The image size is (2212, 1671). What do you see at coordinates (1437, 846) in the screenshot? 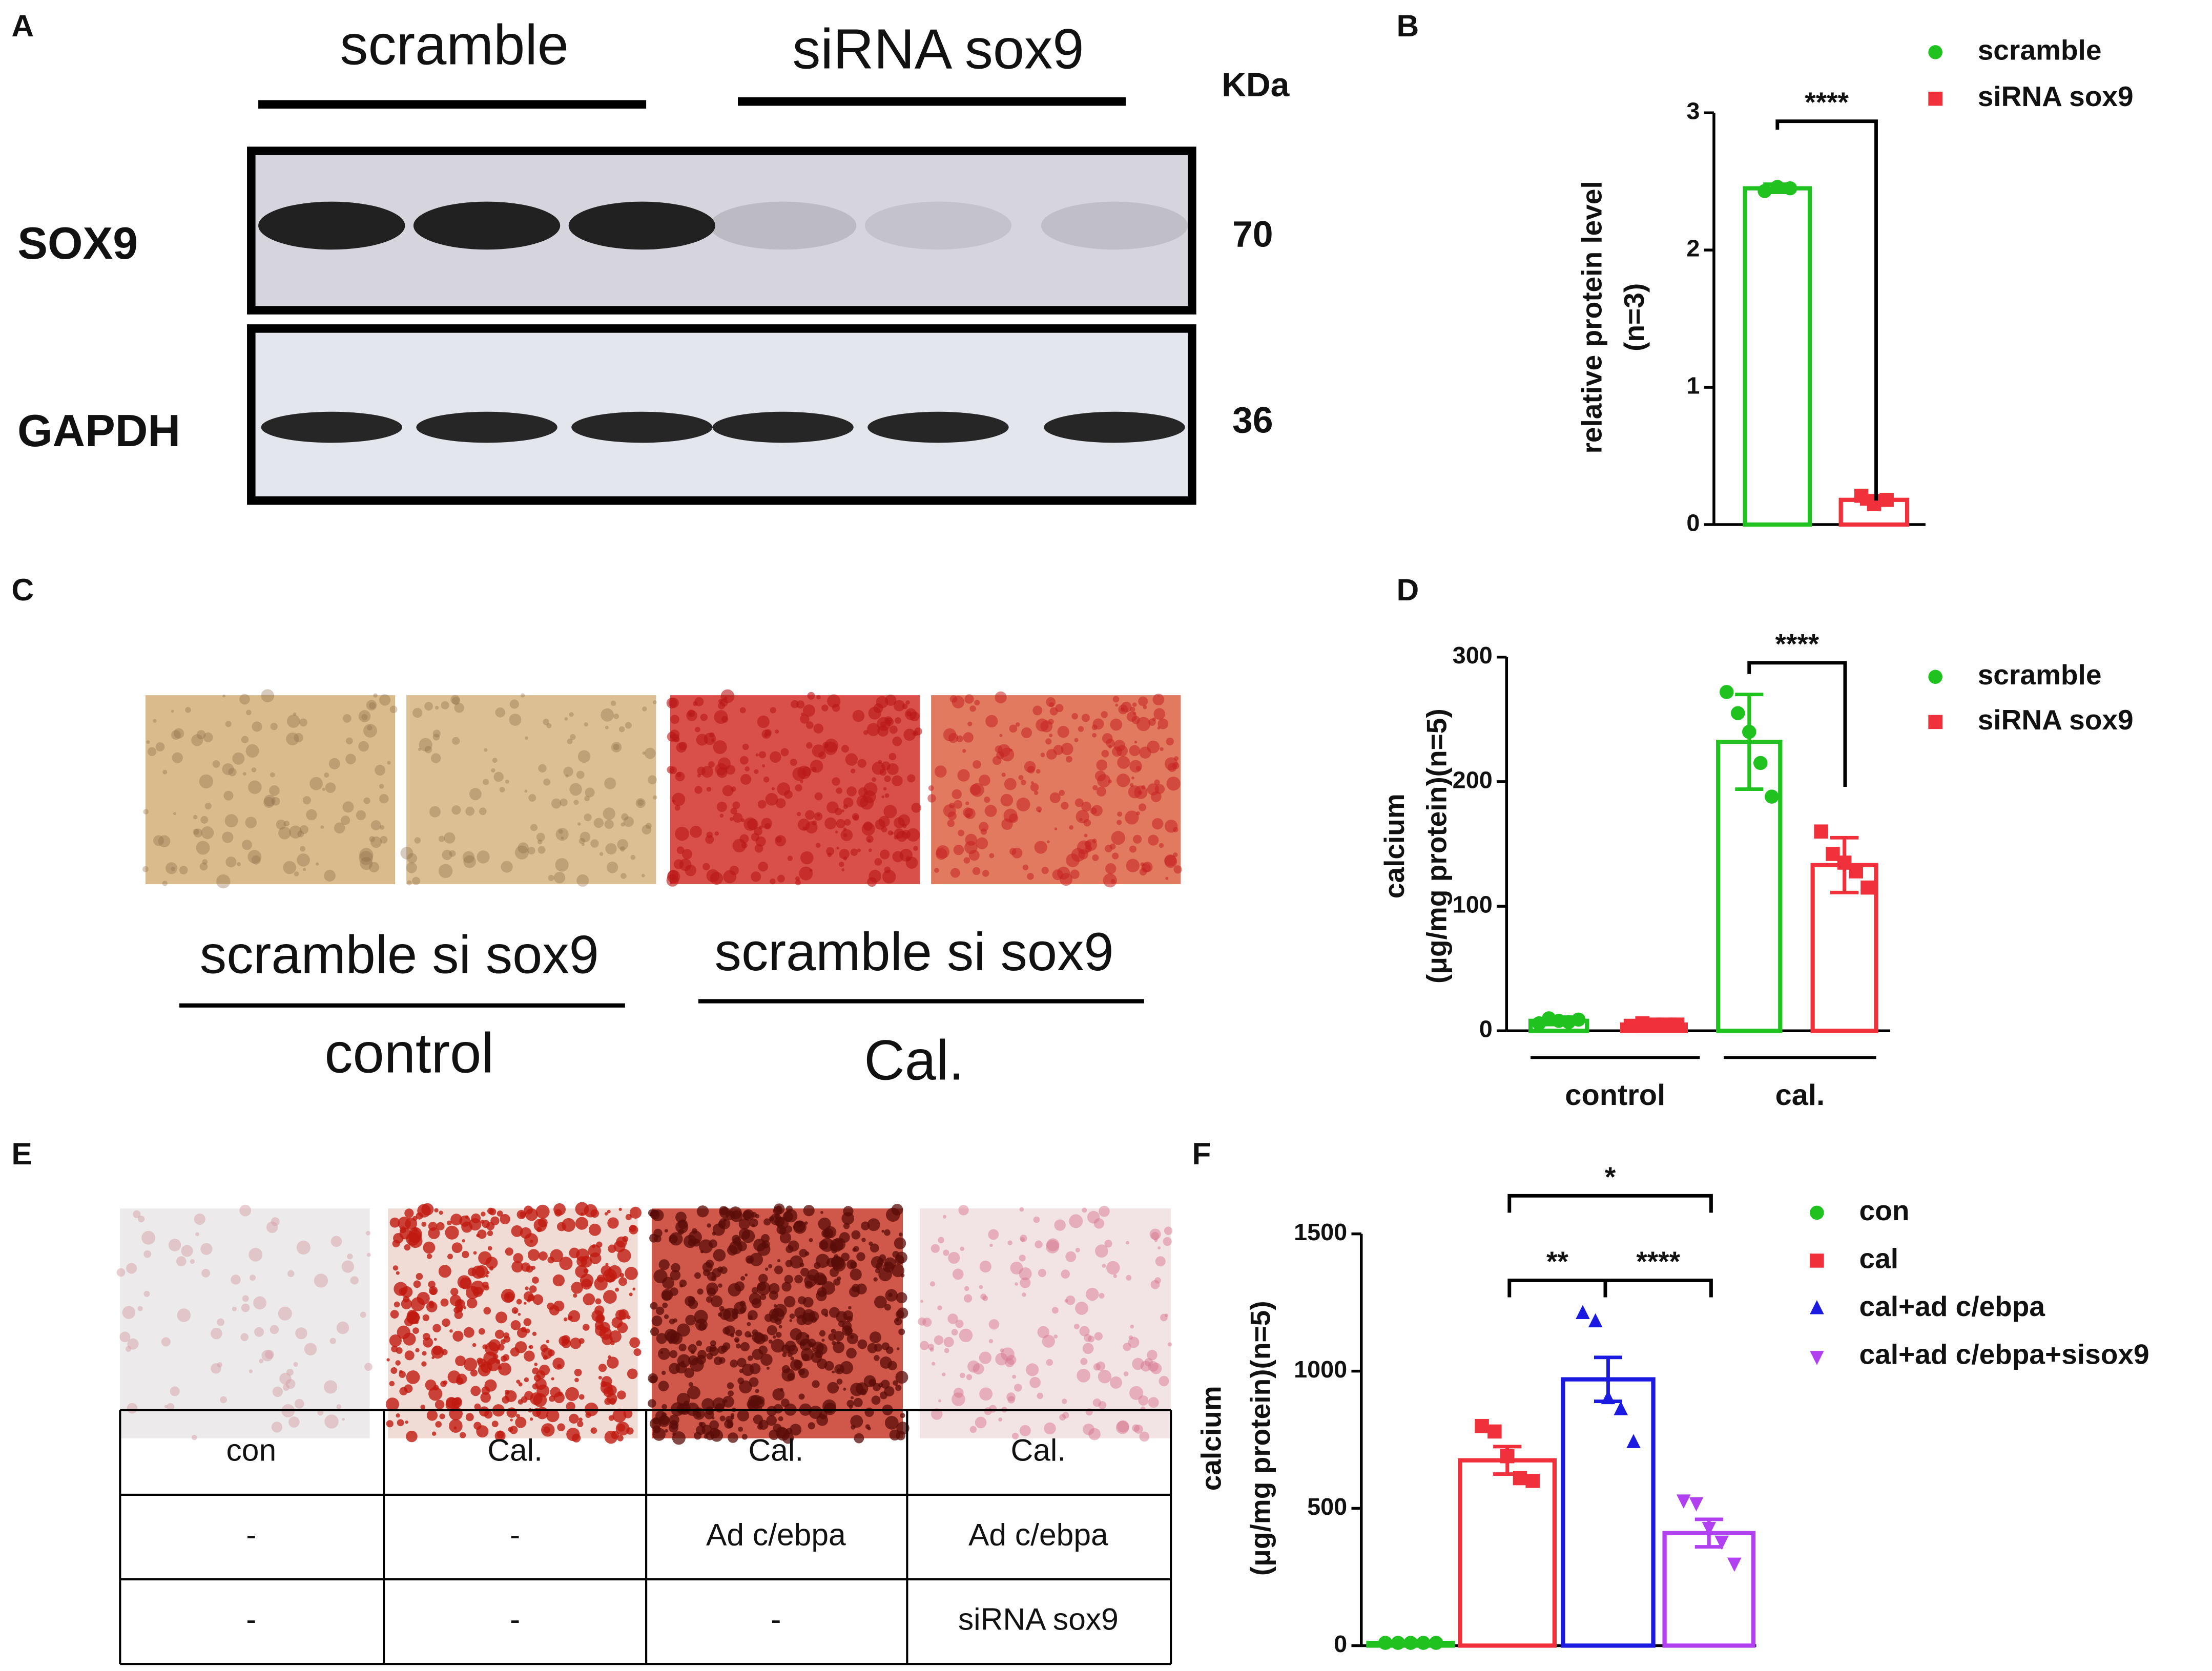
I see `y-axis-label: (μg/mg protein)(n=5)` at bounding box center [1437, 846].